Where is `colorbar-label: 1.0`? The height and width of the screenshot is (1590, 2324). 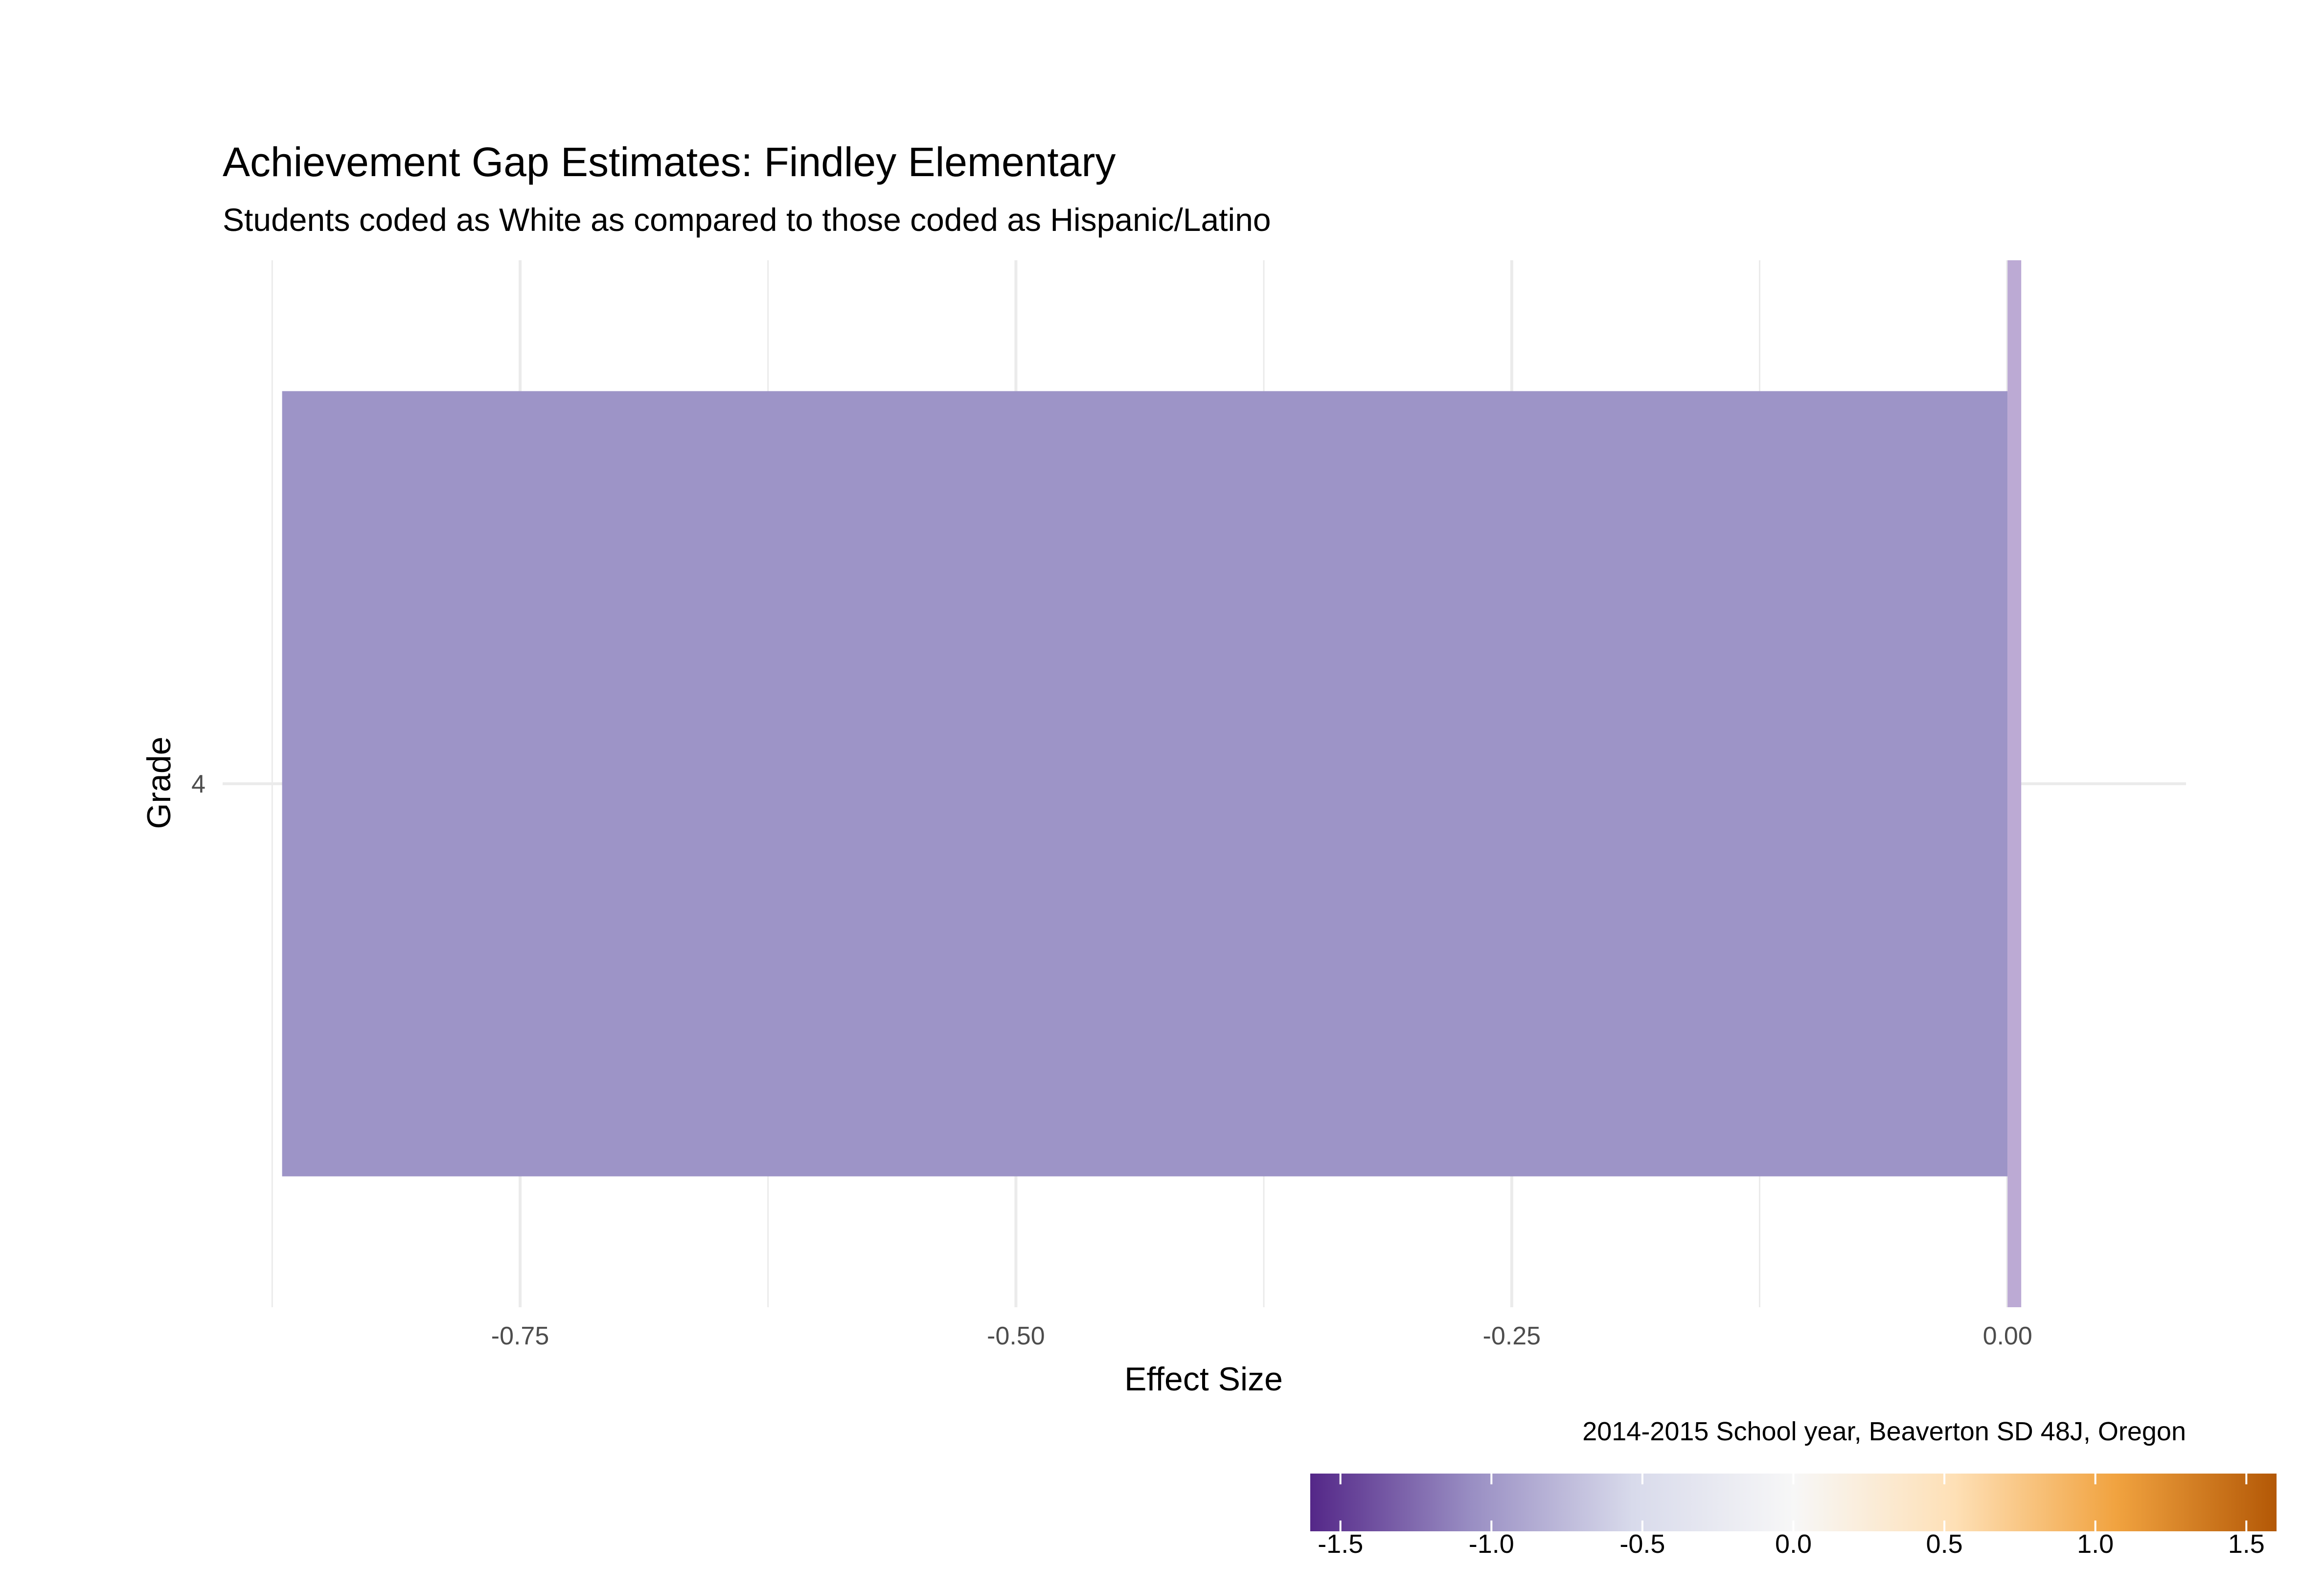
colorbar-label: 1.0 is located at coordinates (2095, 1544).